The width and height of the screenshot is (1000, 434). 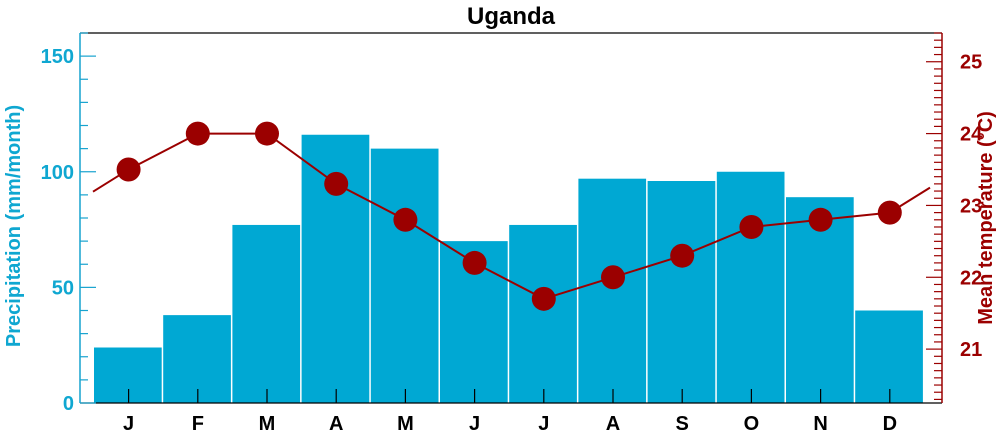 I want to click on x-tick-label: O, so click(x=752, y=423).